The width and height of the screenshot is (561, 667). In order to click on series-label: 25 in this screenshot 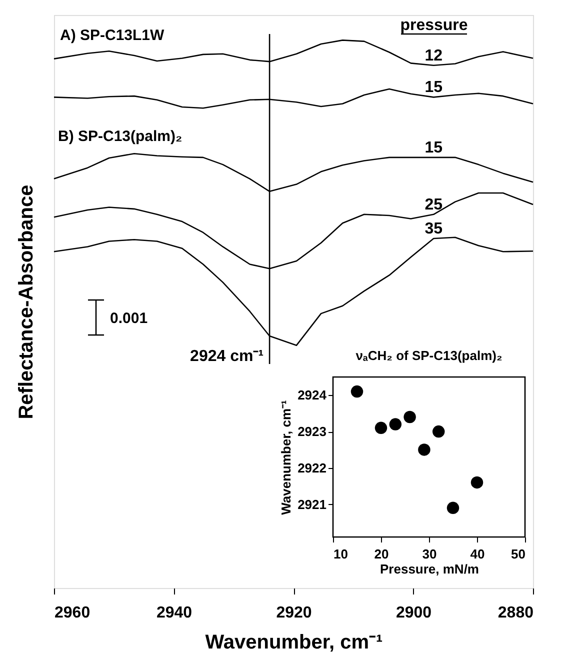, I will do `click(433, 205)`.